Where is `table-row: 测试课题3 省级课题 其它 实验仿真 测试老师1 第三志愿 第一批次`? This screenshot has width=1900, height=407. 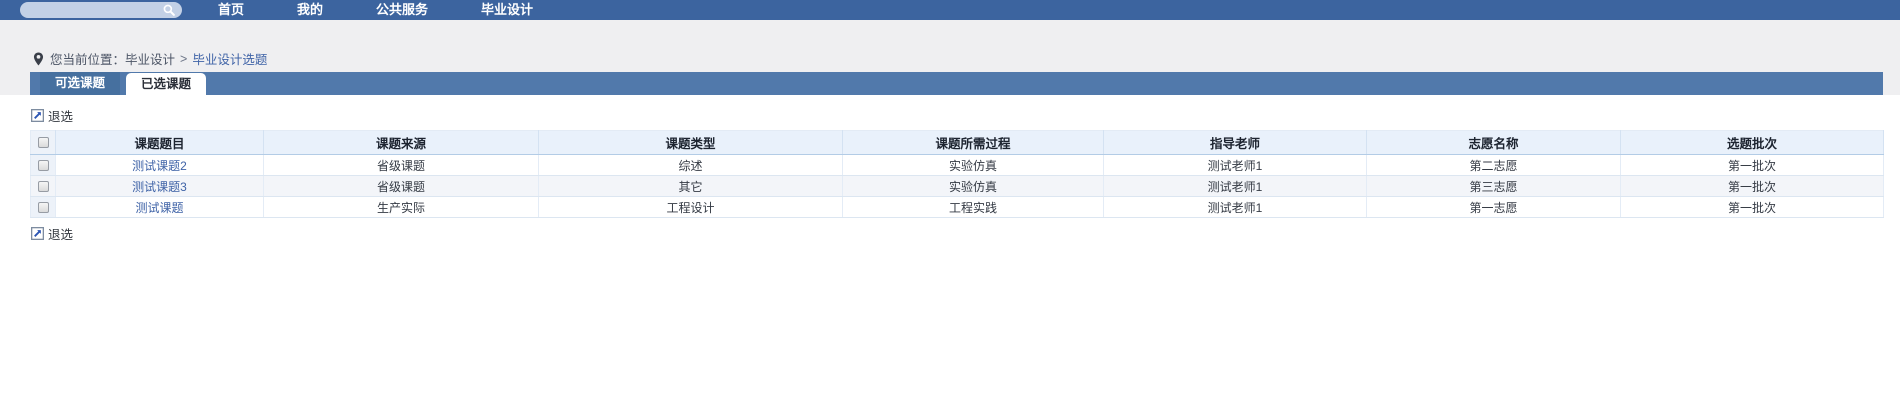 table-row: 测试课题3 省级课题 其它 实验仿真 测试老师1 第三志愿 第一批次 is located at coordinates (957, 186).